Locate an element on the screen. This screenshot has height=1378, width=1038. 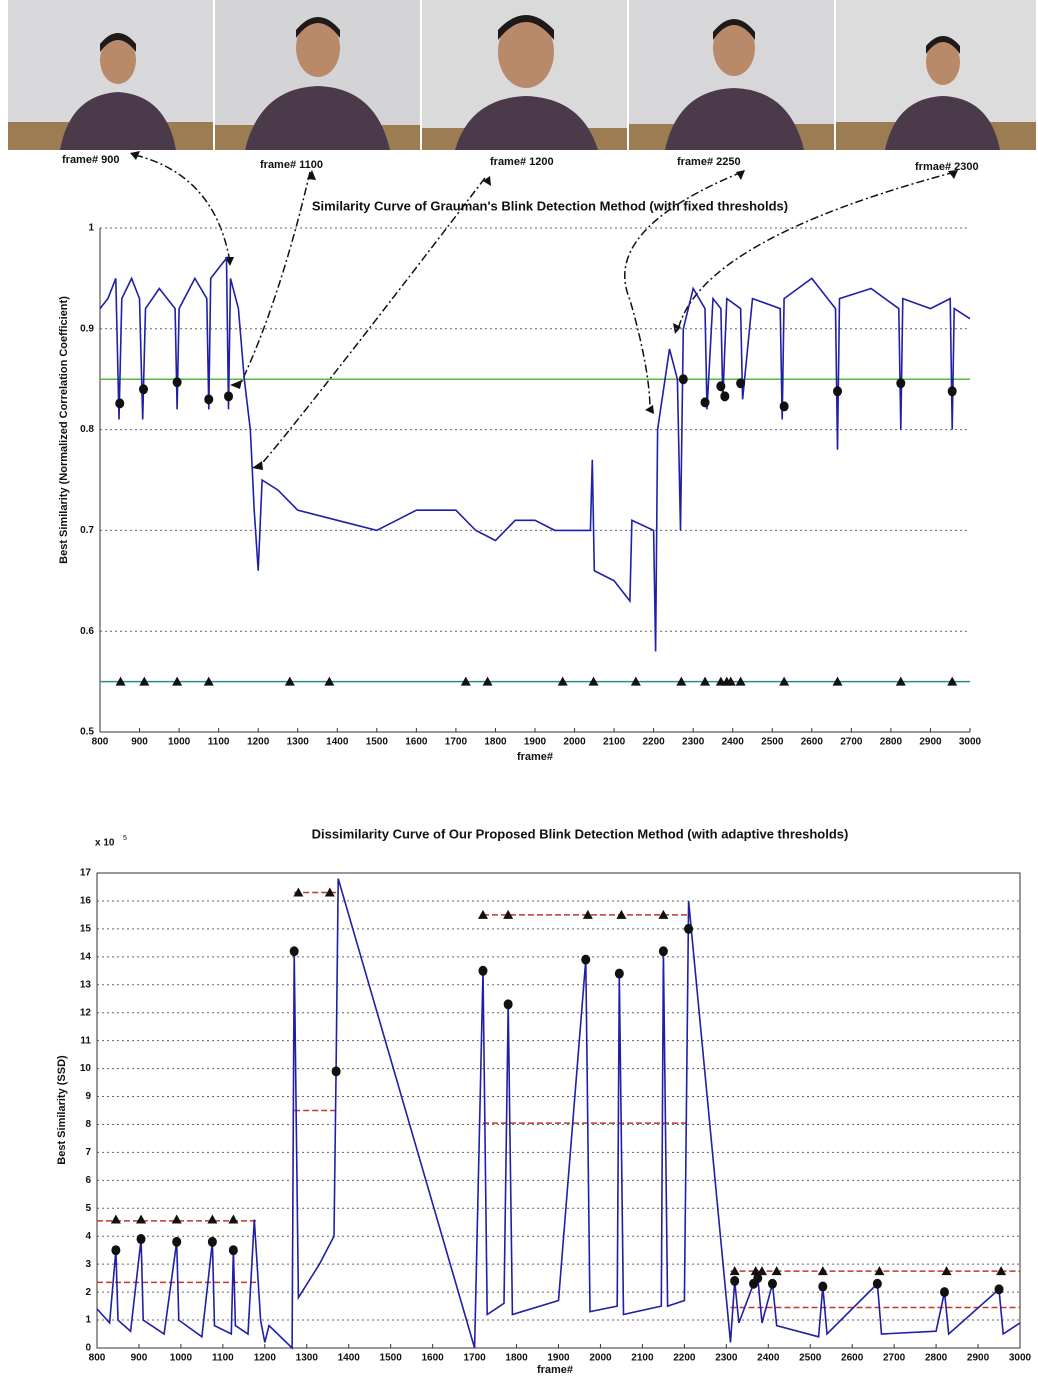
x-tick-label: 1700 is located at coordinates (474, 1358).